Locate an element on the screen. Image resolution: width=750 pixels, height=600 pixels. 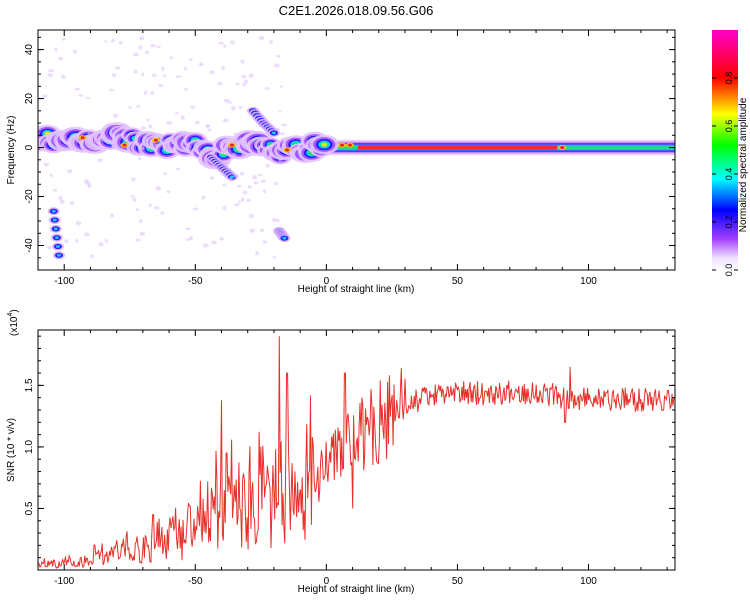
y-tick-label: -20 is located at coordinates (29, 196).